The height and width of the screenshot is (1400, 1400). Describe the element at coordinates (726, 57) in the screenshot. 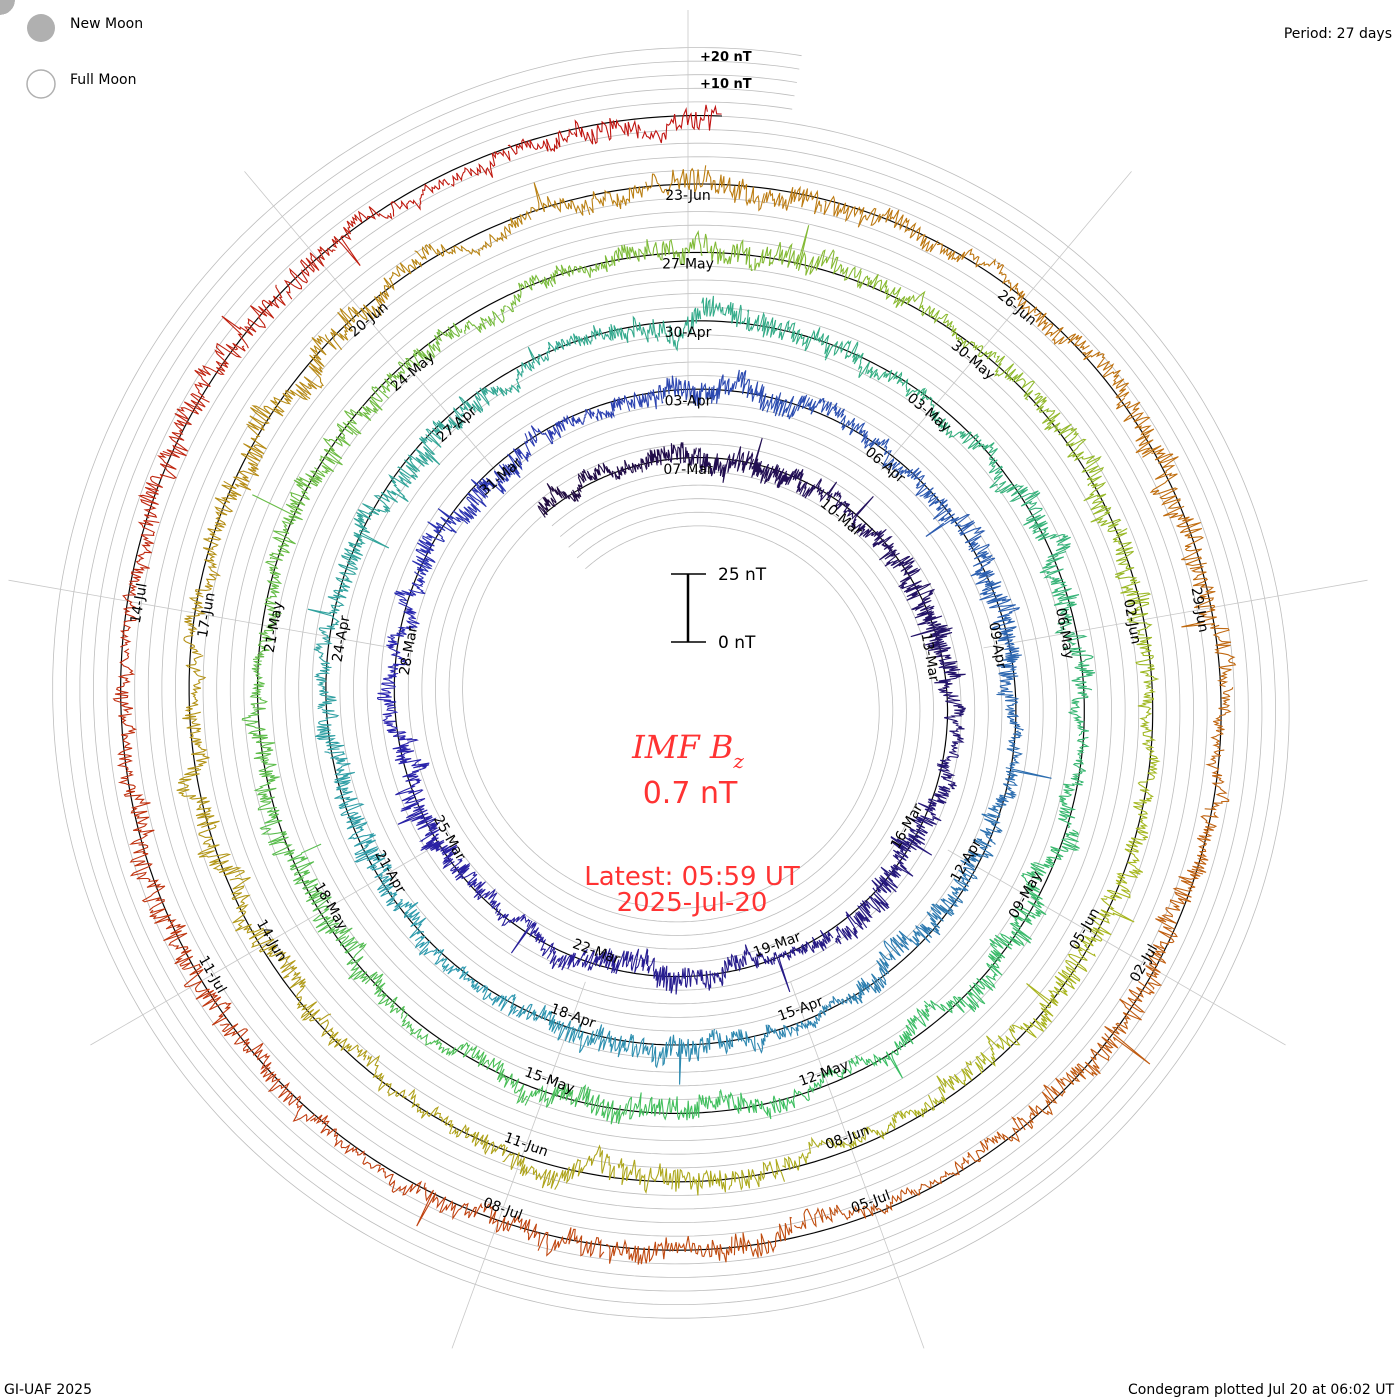

I see `grid-label-20: +20 nT` at that location.